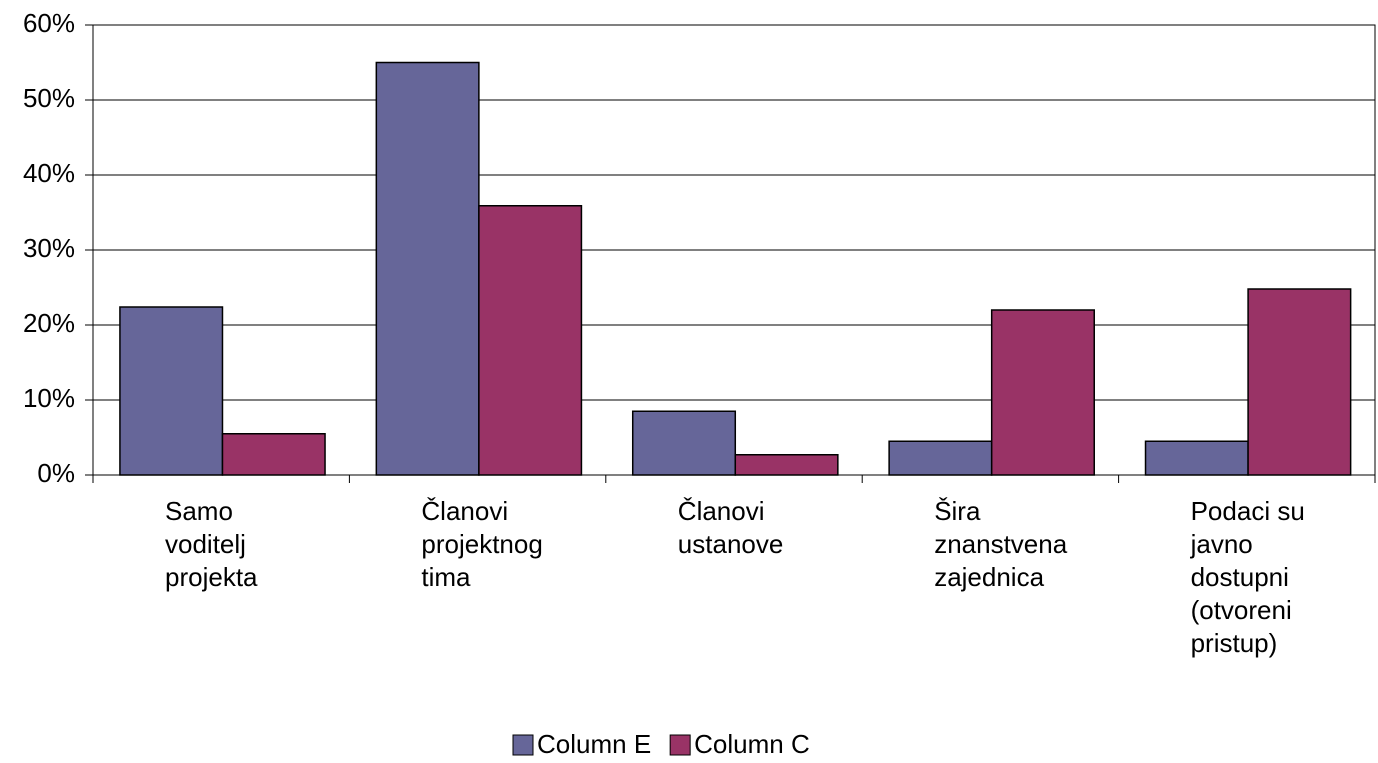 The height and width of the screenshot is (763, 1378). What do you see at coordinates (752, 744) in the screenshot?
I see `legend-label: Column C` at bounding box center [752, 744].